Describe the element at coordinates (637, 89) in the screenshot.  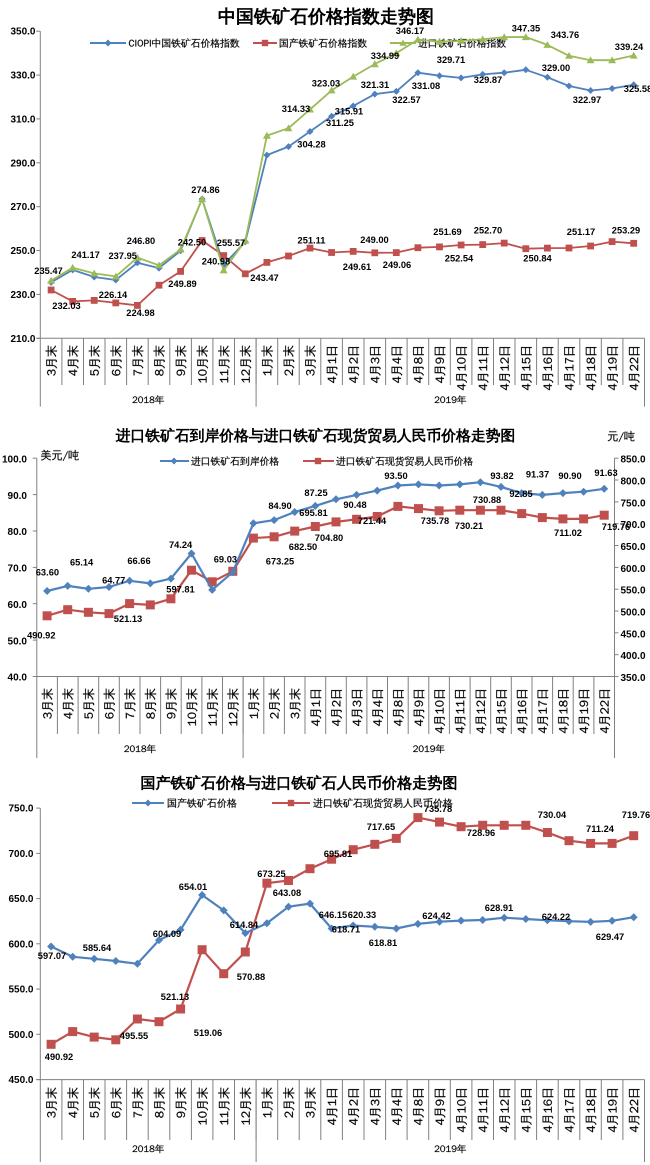
I see `svg-text: 325.58` at that location.